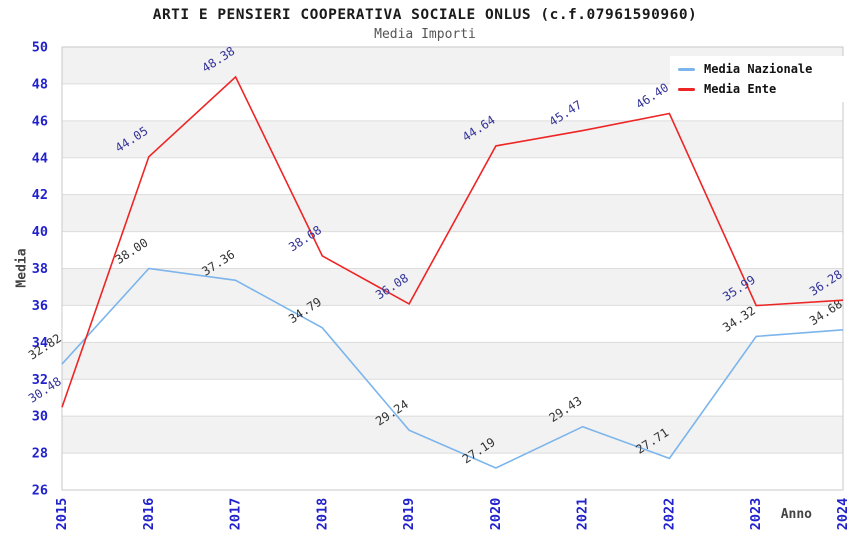 The image size is (850, 550). I want to click on legend-item-media-ente: Media Ente, so click(763, 89).